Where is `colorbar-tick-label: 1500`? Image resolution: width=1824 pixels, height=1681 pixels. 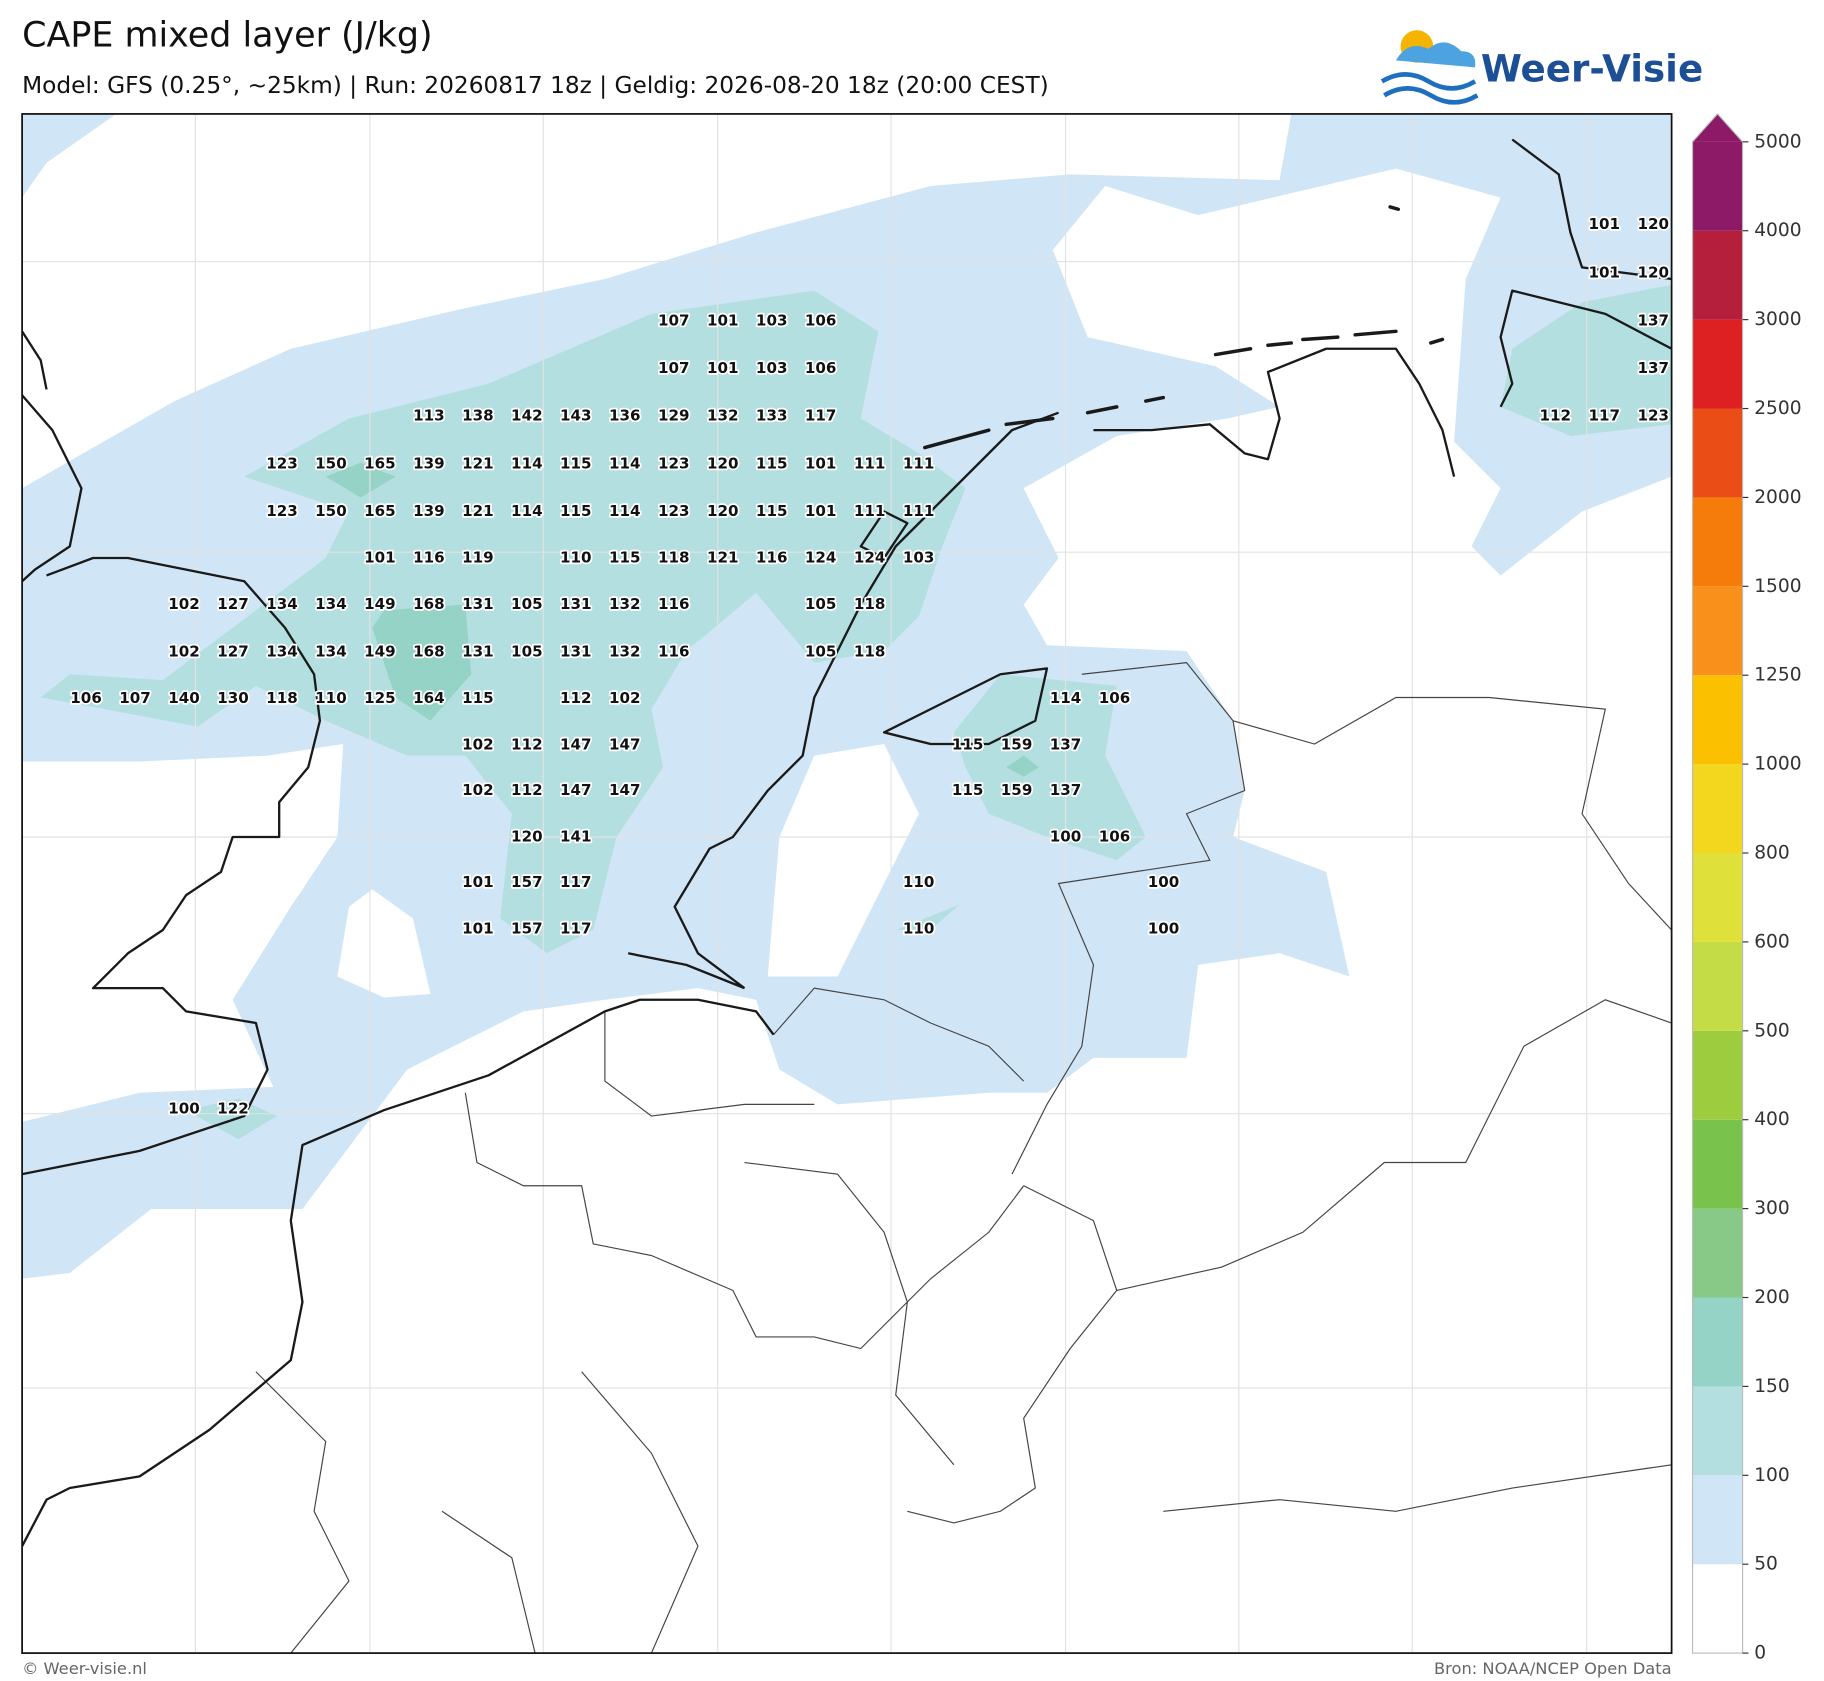 colorbar-tick-label: 1500 is located at coordinates (1777, 586).